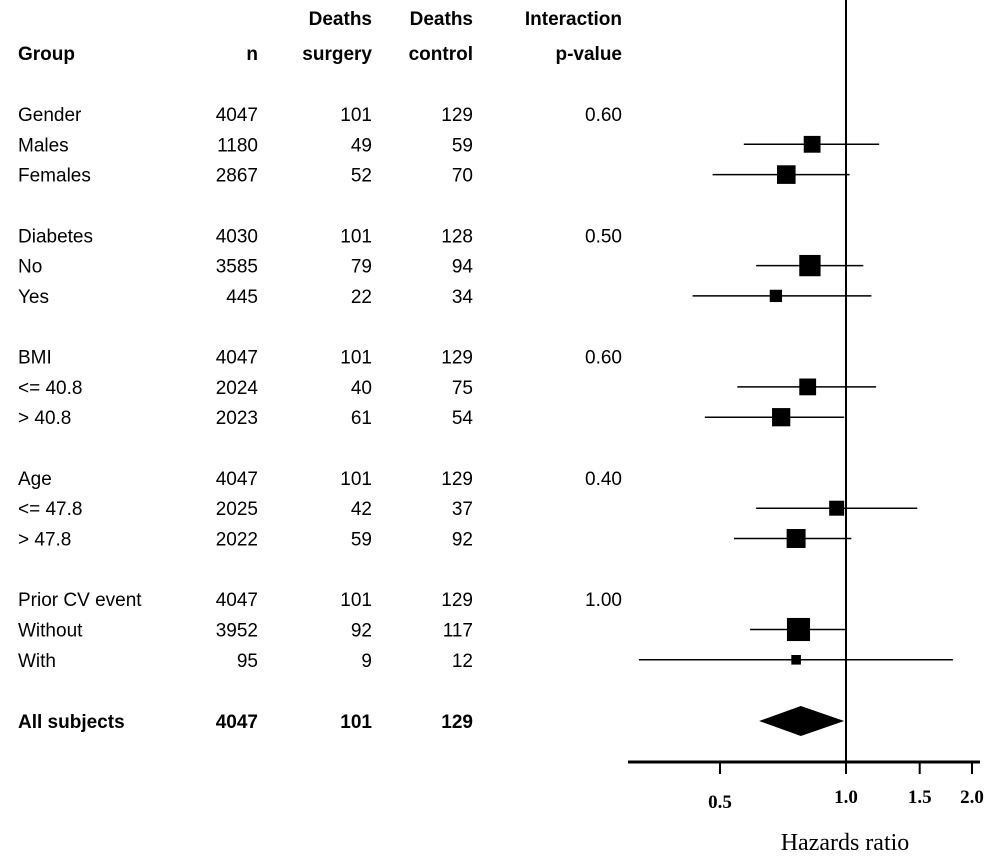  What do you see at coordinates (603, 600) in the screenshot?
I see `row-interaction-pvalue: 1.00` at bounding box center [603, 600].